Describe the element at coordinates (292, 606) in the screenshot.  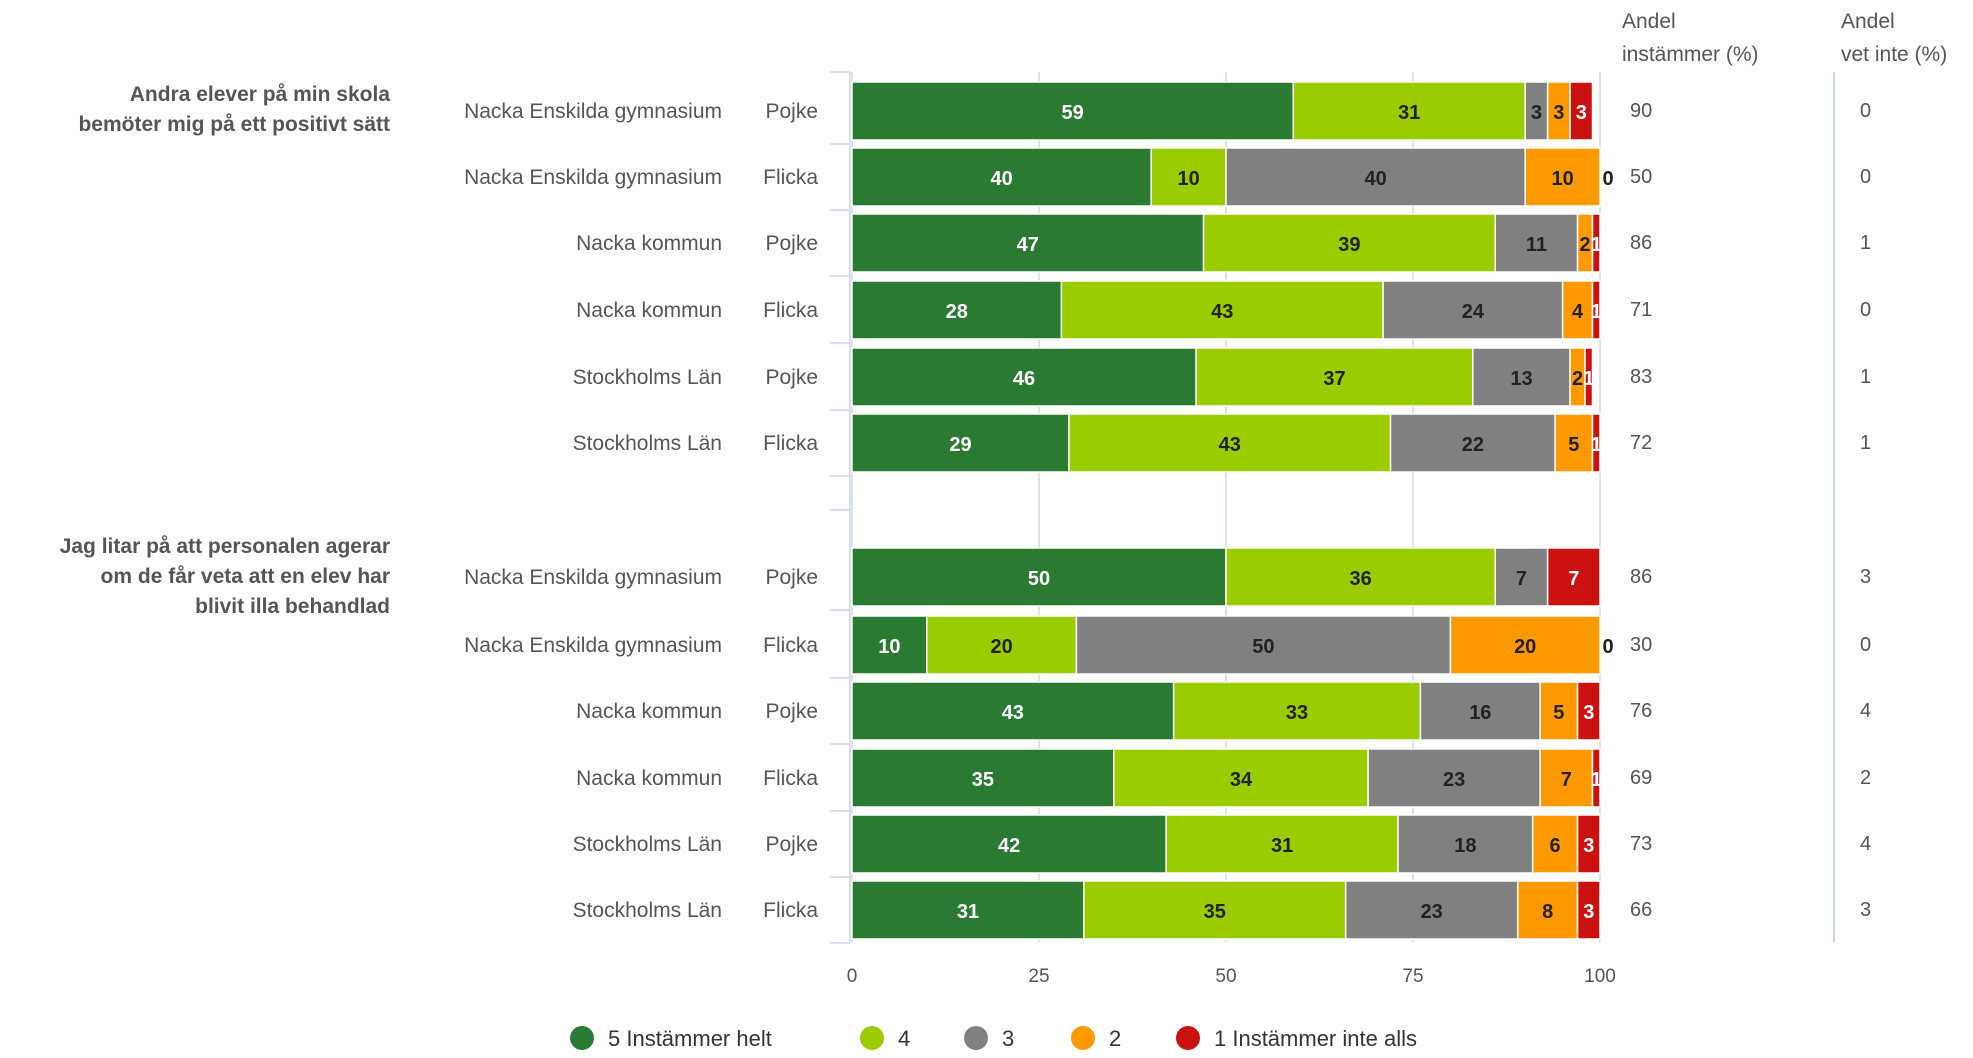
I see `question-label: blivit illa behandlad` at that location.